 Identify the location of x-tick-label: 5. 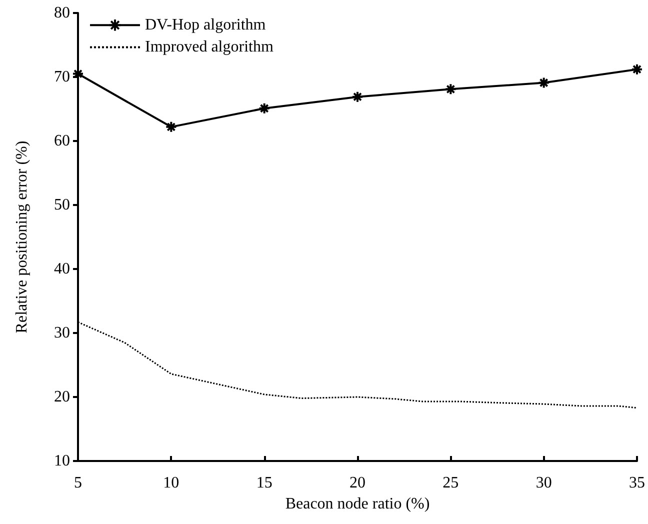
(78, 483).